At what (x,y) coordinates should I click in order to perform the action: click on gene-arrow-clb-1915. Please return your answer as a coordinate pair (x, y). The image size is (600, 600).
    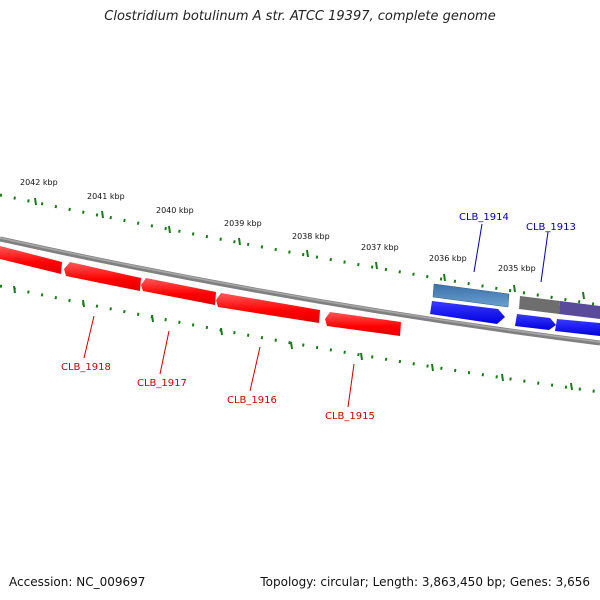
    Looking at the image, I should click on (363, 324).